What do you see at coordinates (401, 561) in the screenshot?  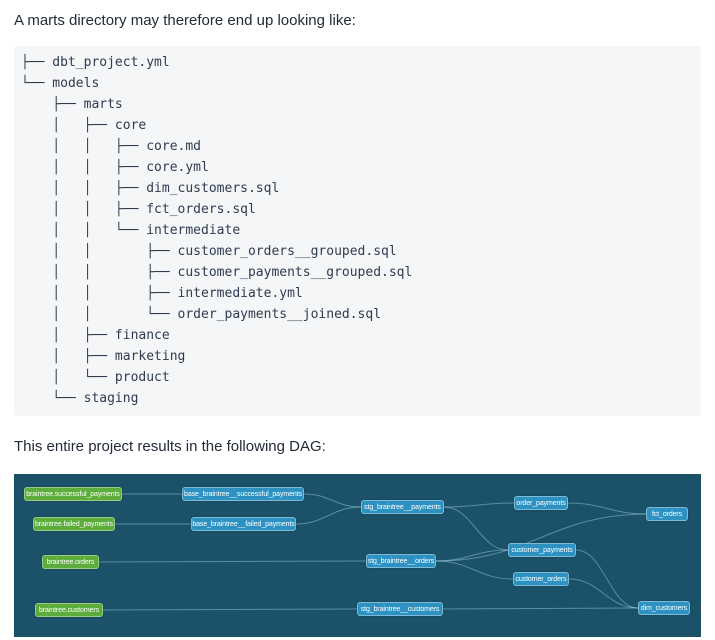 I see `dag-node-stg_braintree__orders: stg_braintree__orders` at bounding box center [401, 561].